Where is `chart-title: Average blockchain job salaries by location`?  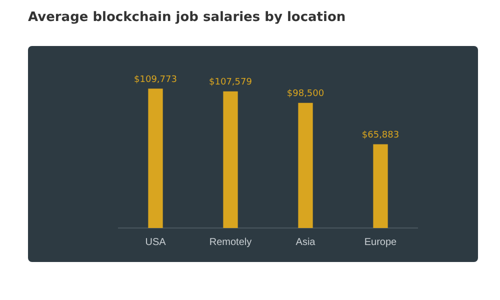
chart-title: Average blockchain job salaries by location is located at coordinates (187, 17).